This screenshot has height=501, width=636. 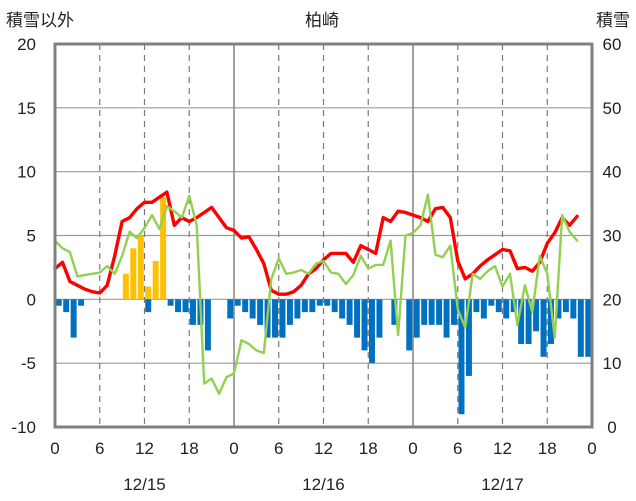 I want to click on chart-title: 柏崎, so click(x=322, y=21).